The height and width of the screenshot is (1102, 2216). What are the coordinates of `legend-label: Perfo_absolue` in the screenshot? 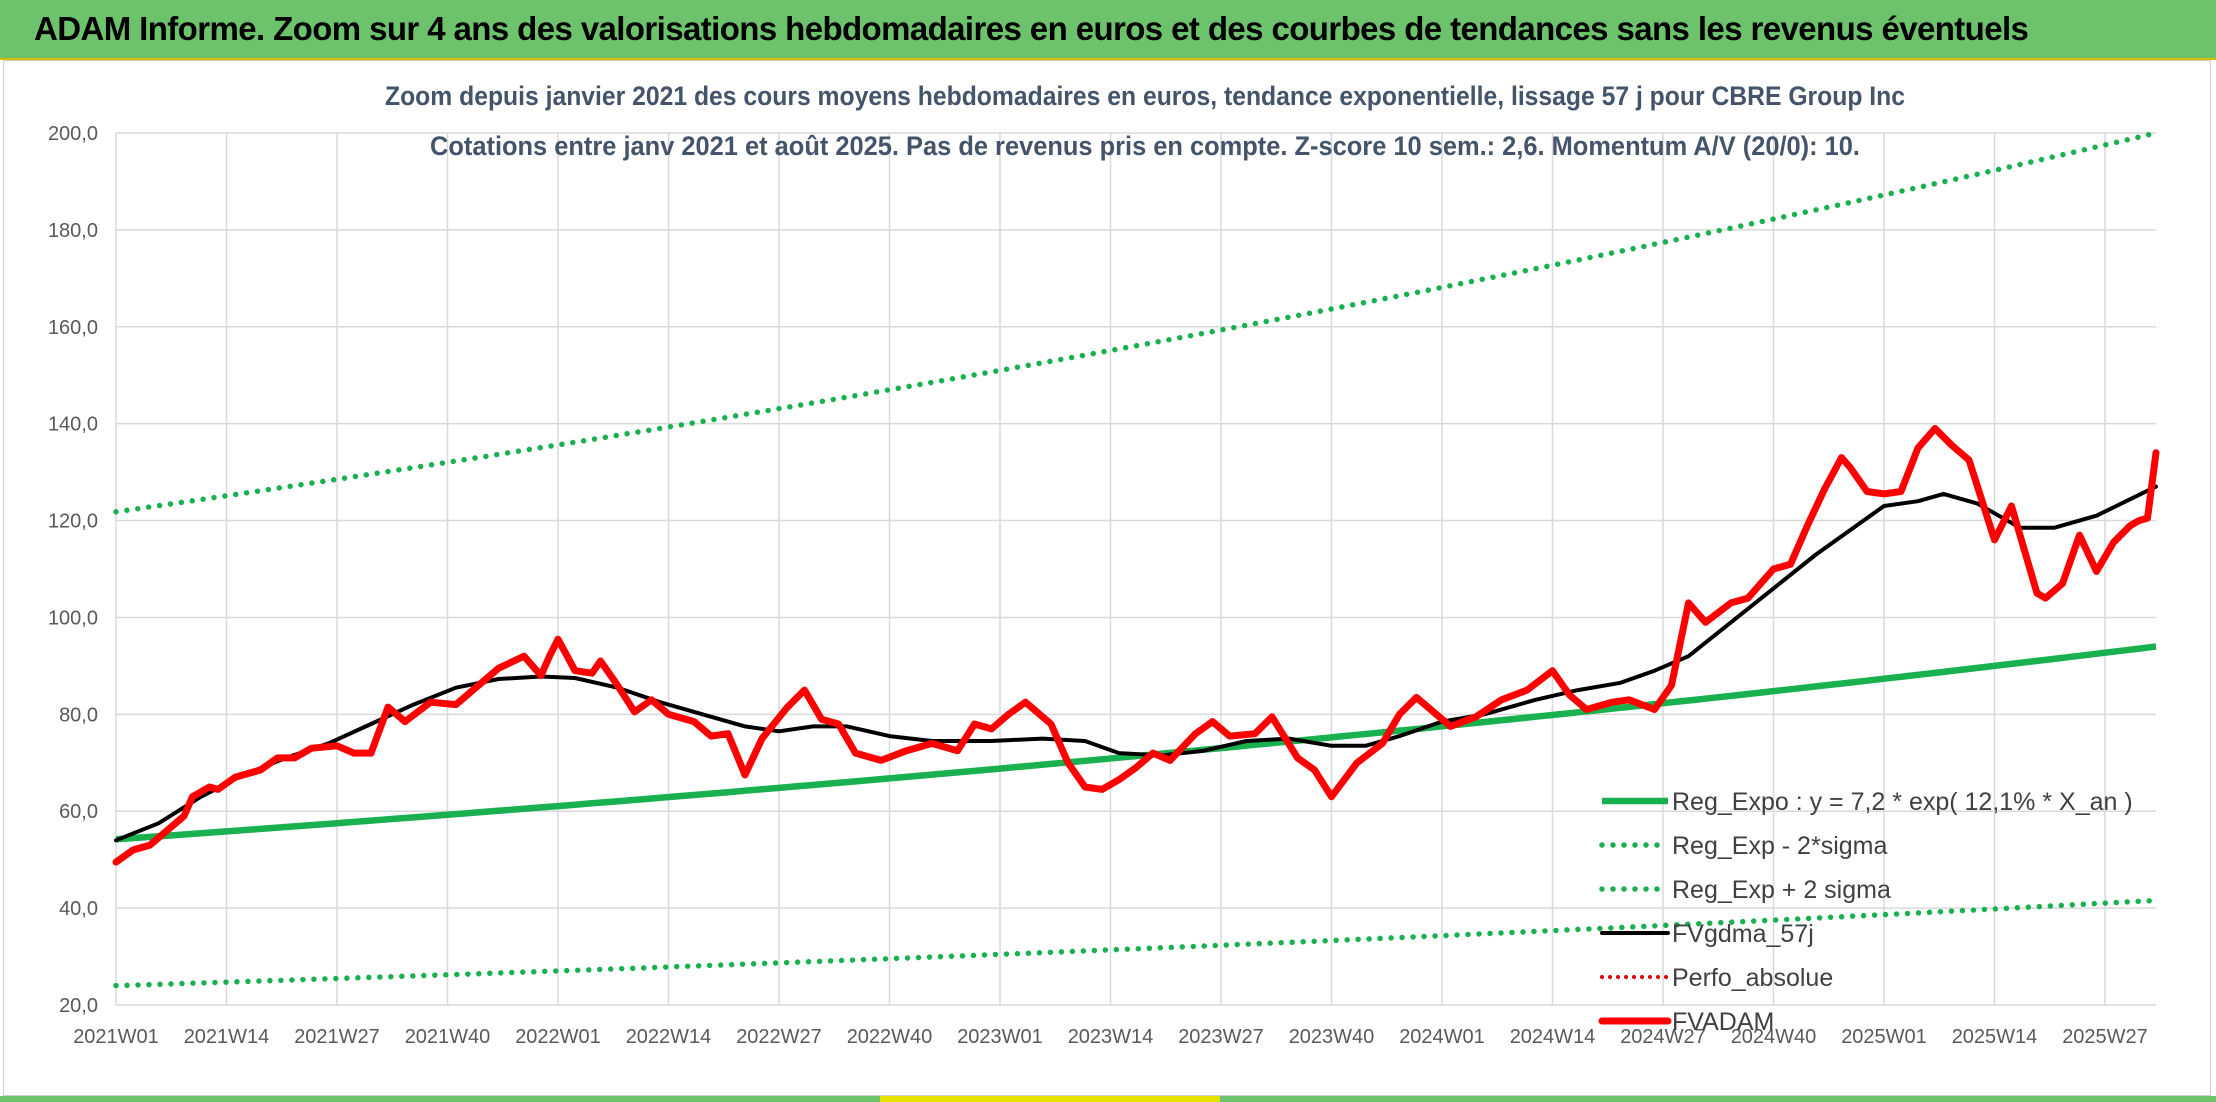 It's located at (1752, 978).